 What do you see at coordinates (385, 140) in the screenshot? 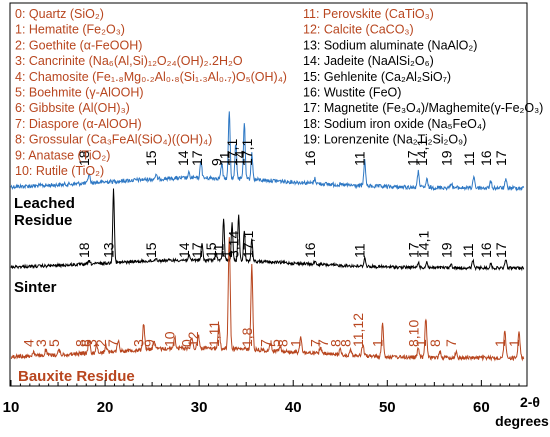
I see `legend-entry: 19: Lorenzenite (Na₂Ti₂Si₂O₉)` at bounding box center [385, 140].